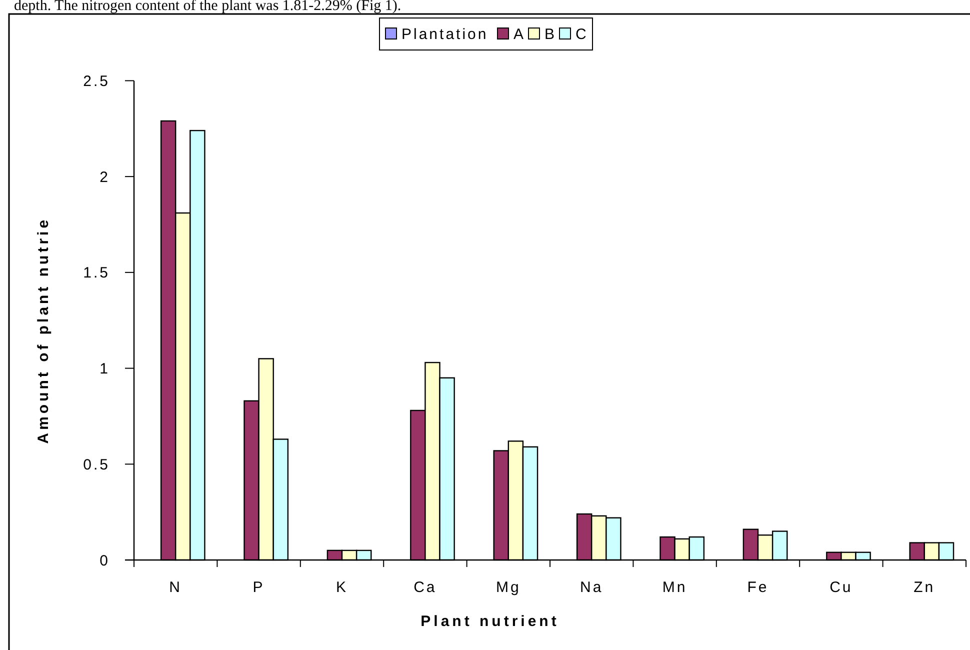 The height and width of the screenshot is (650, 970). What do you see at coordinates (520, 34) in the screenshot?
I see `legend-label: A` at bounding box center [520, 34].